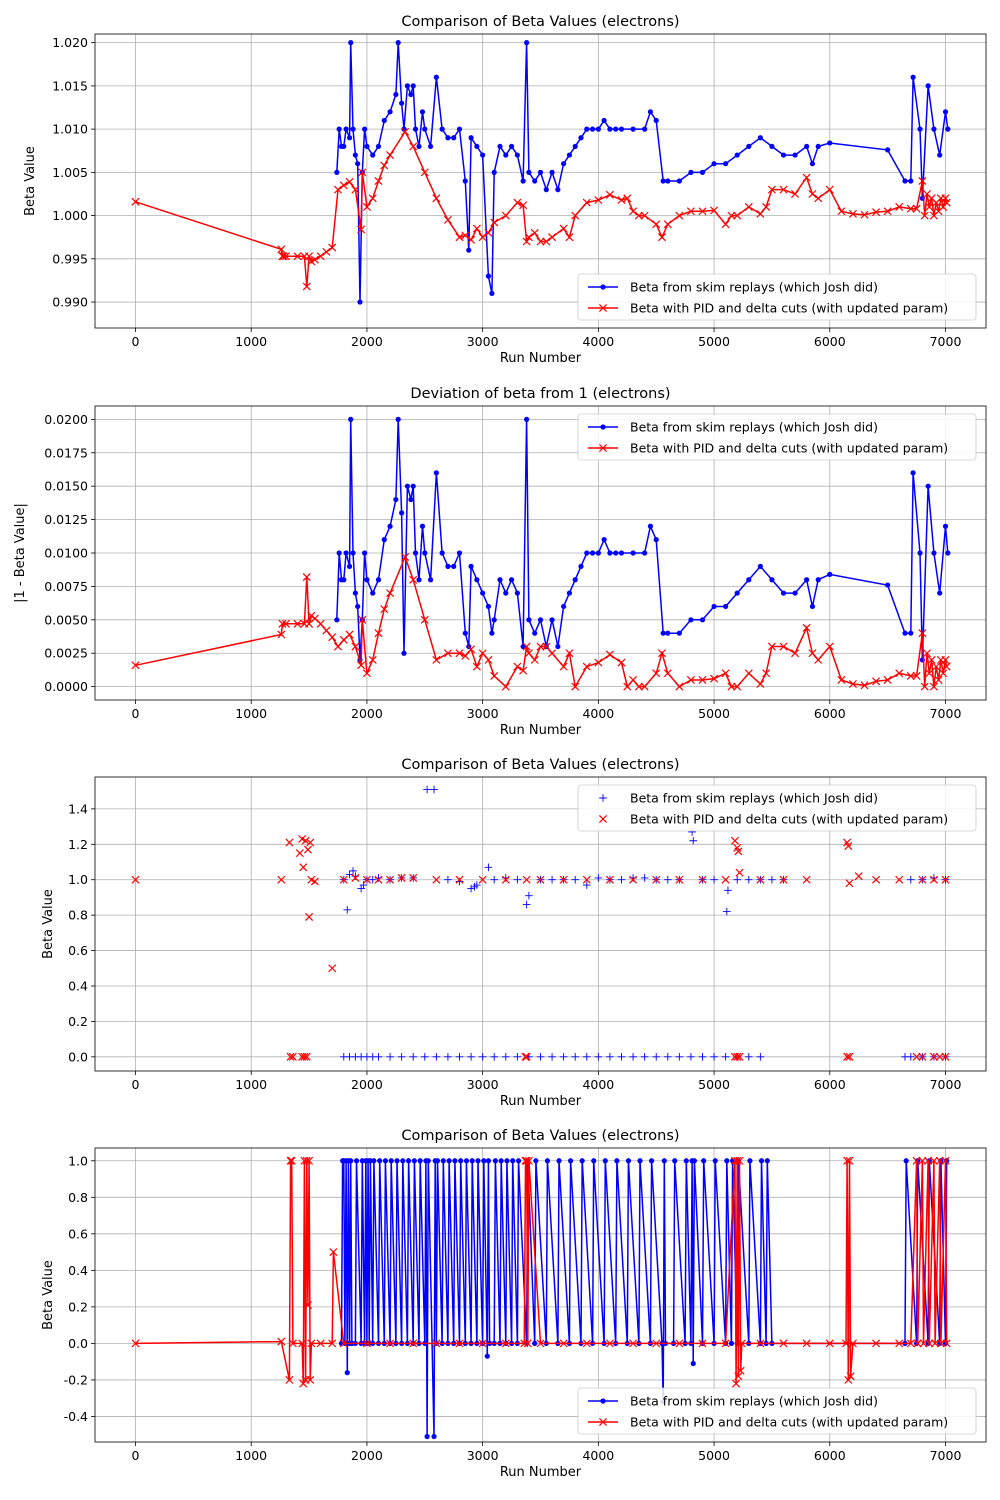 This screenshot has height=1500, width=1000. What do you see at coordinates (714, 341) in the screenshot?
I see `x-tick-label: 5000` at bounding box center [714, 341].